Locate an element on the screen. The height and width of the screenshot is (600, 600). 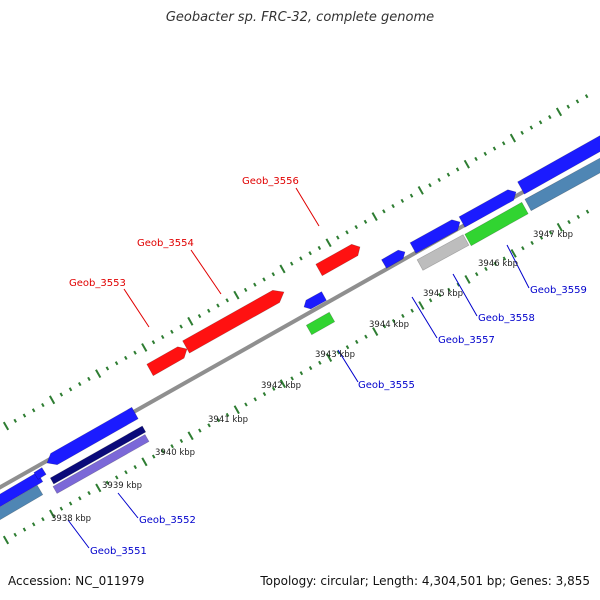
coordinate-label: 3943 kbp is located at coordinates (335, 355).